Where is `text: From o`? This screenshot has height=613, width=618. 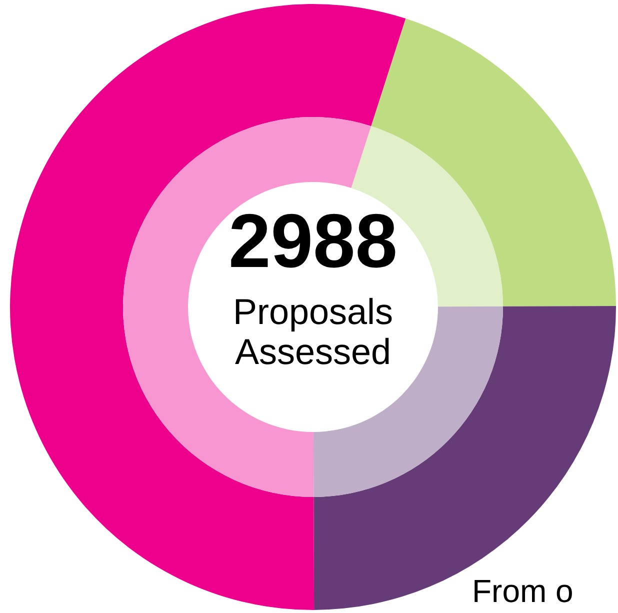 text: From o is located at coordinates (523, 591).